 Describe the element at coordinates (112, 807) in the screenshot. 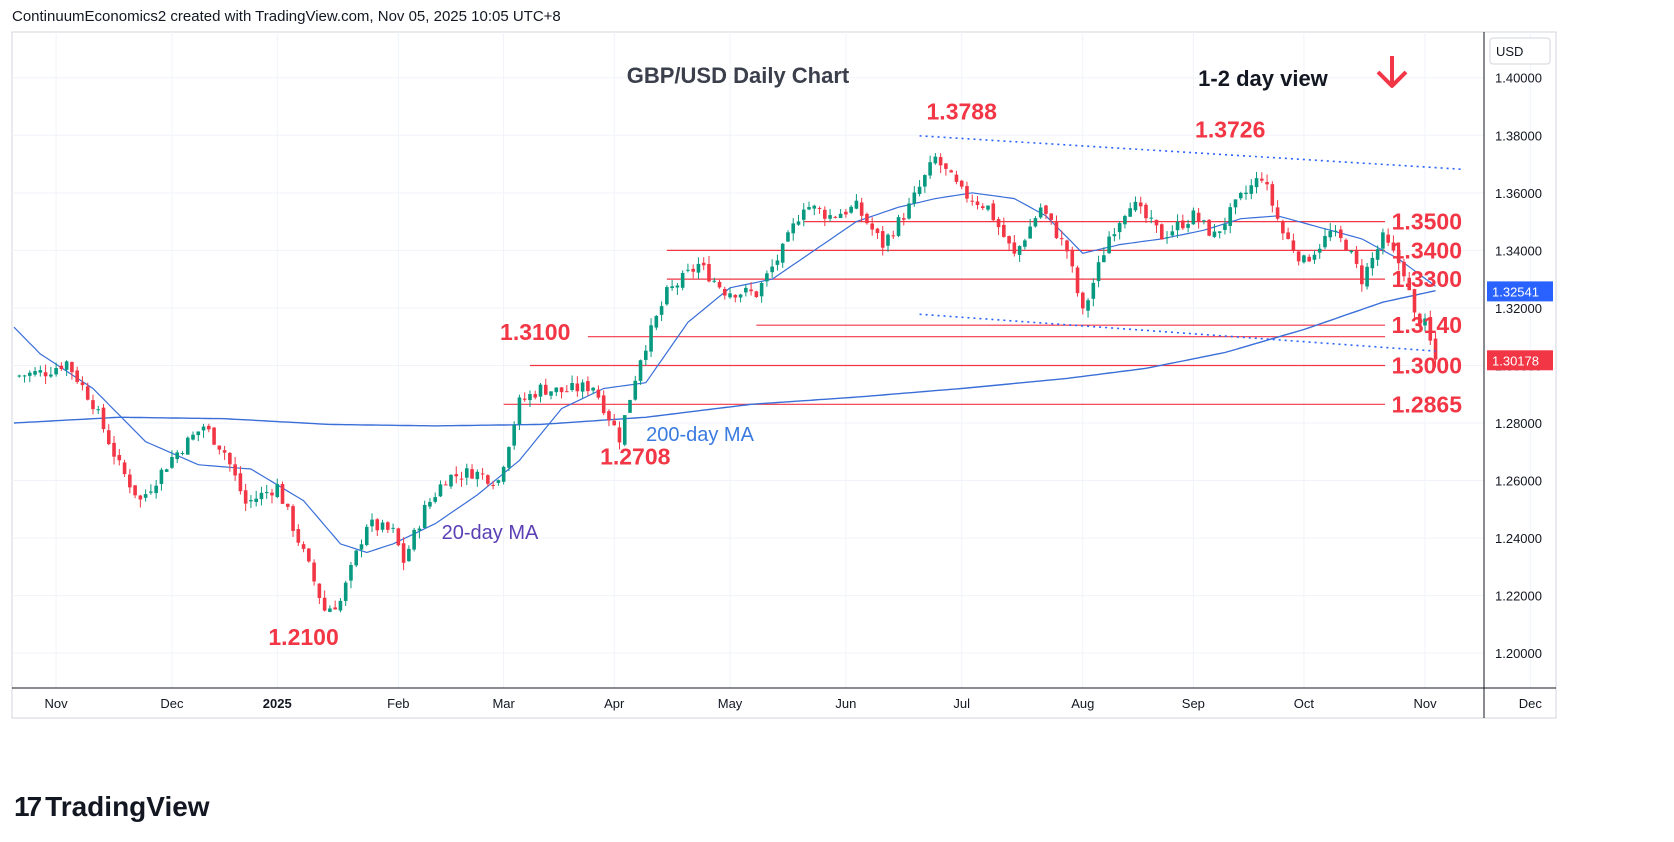

I see `tradingview-logo: 17 TradingView` at that location.